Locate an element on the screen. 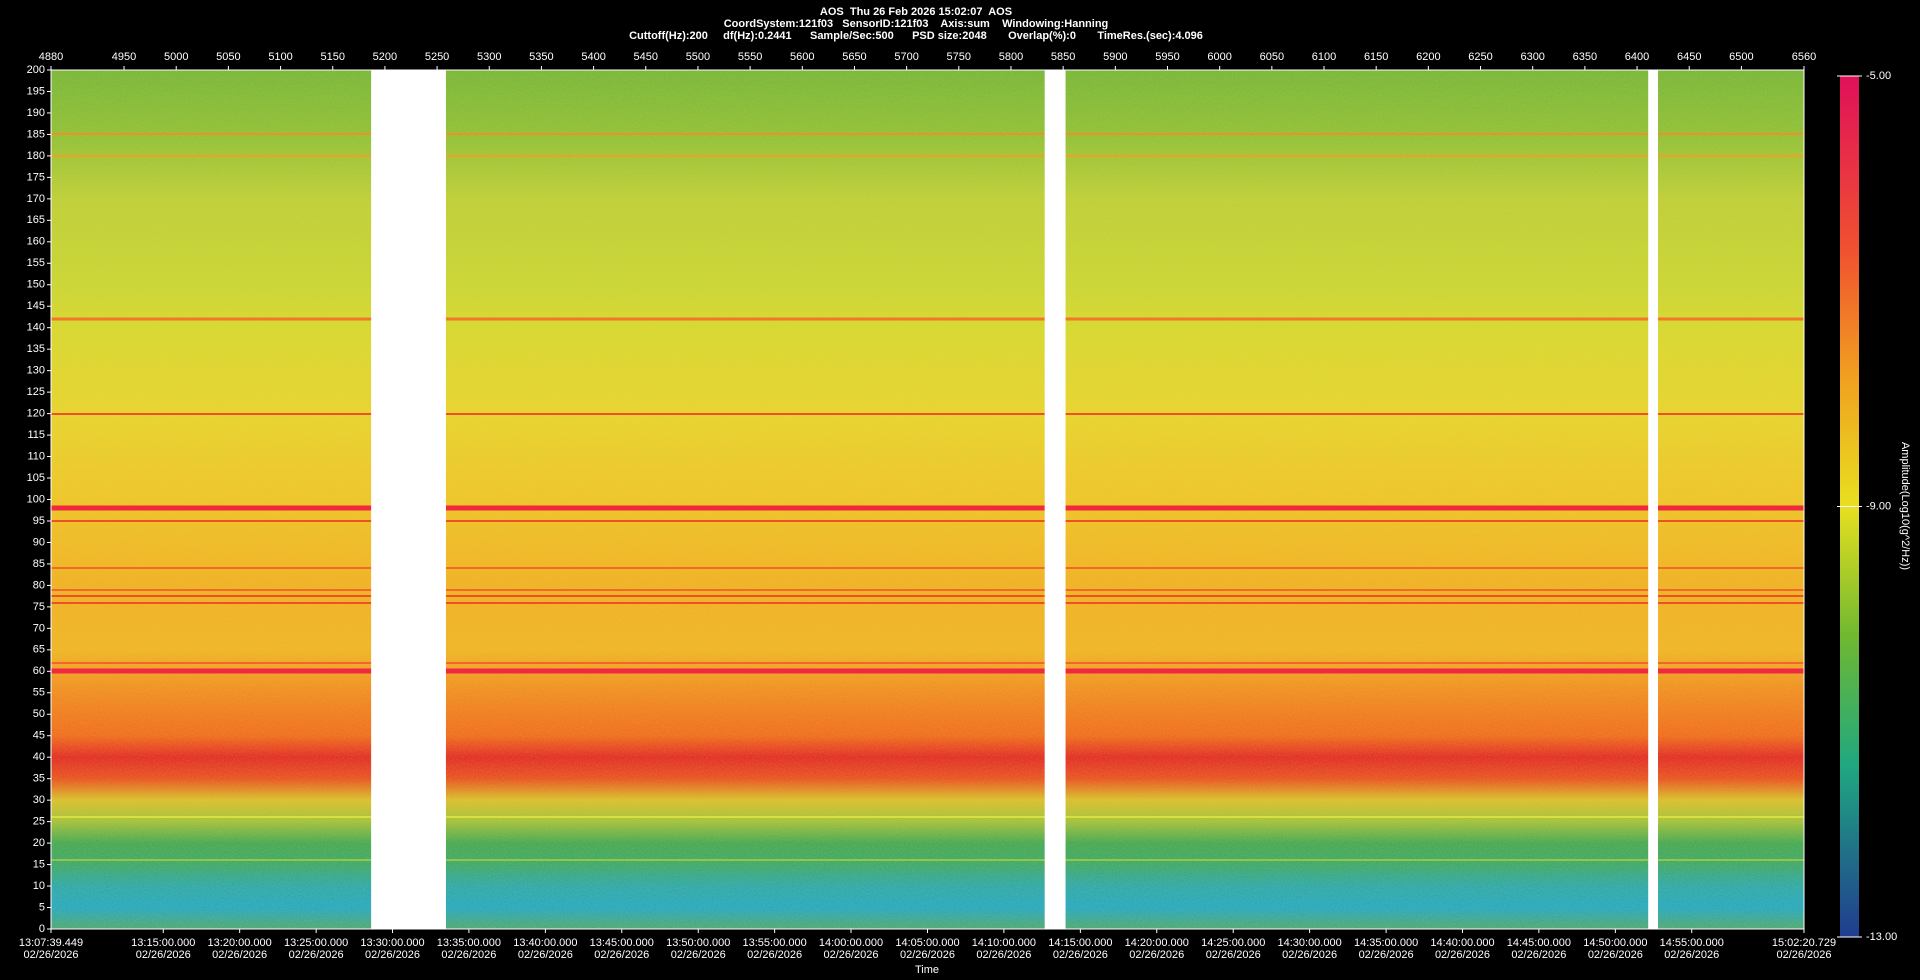 The height and width of the screenshot is (980, 1920). time-tick-label: 14:30:00.000 is located at coordinates (1309, 943).